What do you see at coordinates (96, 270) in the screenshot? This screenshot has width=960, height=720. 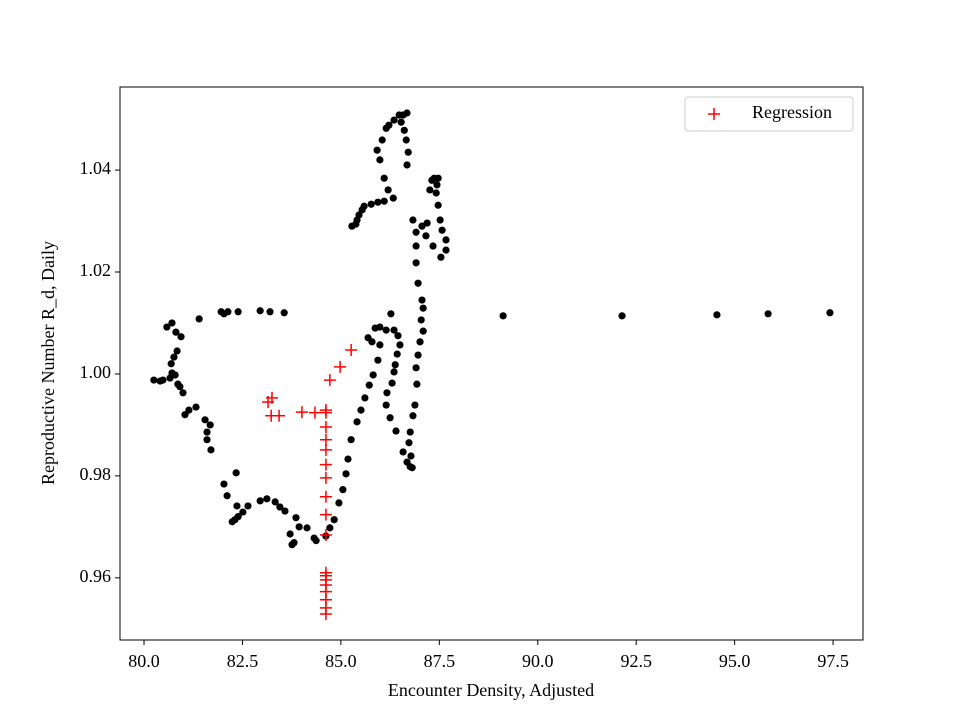 I see `y-tick-label: 1.02` at bounding box center [96, 270].